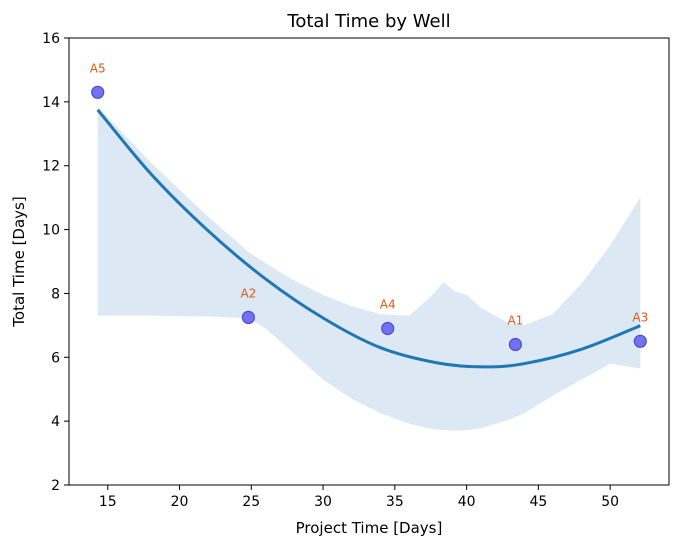 The width and height of the screenshot is (680, 549). I want to click on x-tick-label: 50, so click(610, 502).